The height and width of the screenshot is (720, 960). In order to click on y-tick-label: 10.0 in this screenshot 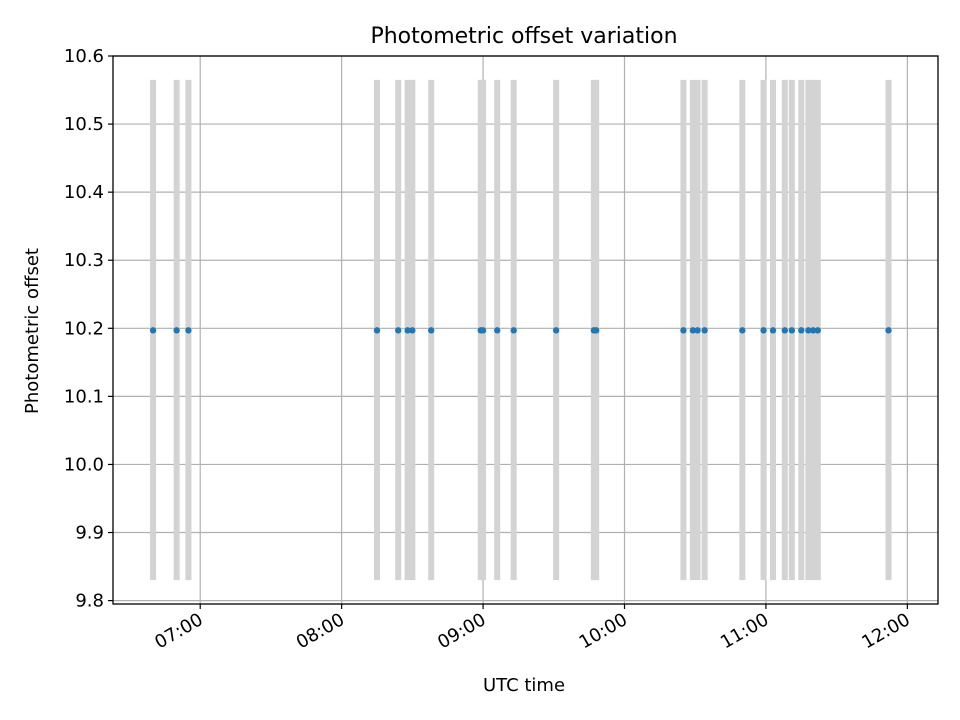, I will do `click(84, 464)`.